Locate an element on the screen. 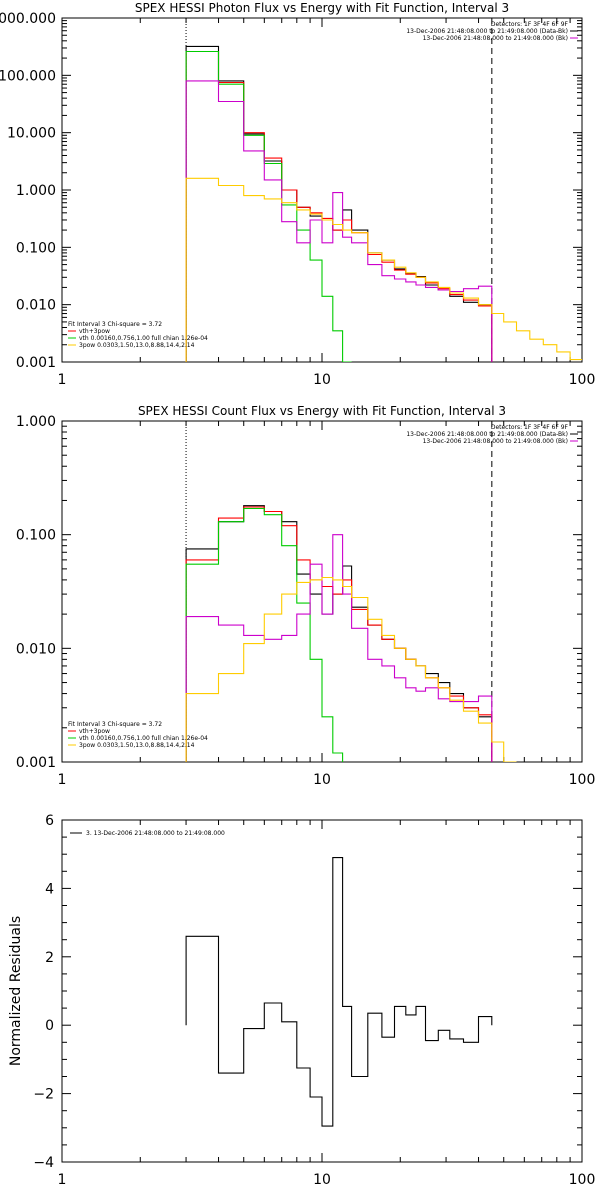  y-tick-label: 2 is located at coordinates (49, 958).